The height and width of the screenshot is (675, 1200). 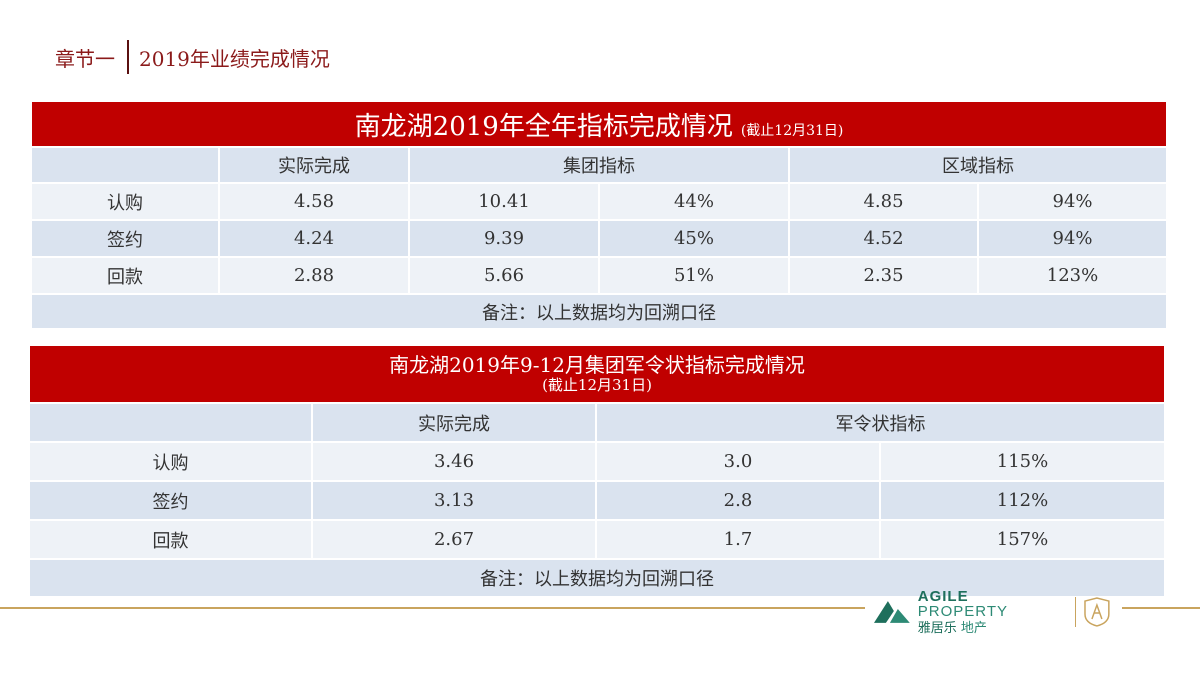 I want to click on section-header: 章节一 2019年业绩完成情况, so click(x=192, y=57).